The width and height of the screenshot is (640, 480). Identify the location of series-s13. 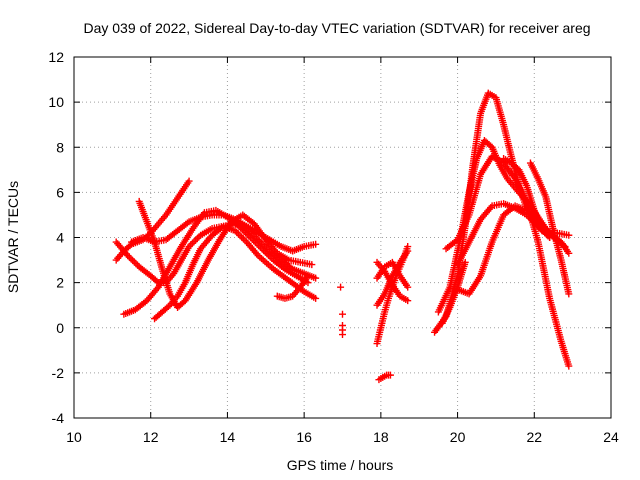
(392, 274).